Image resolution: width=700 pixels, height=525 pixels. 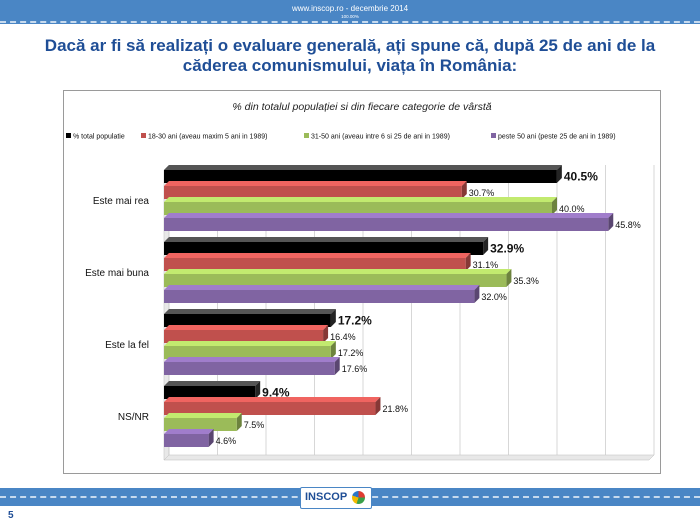 I want to click on slide-title-line-2: căderea comunismului, viața în România:, so click(x=350, y=65).